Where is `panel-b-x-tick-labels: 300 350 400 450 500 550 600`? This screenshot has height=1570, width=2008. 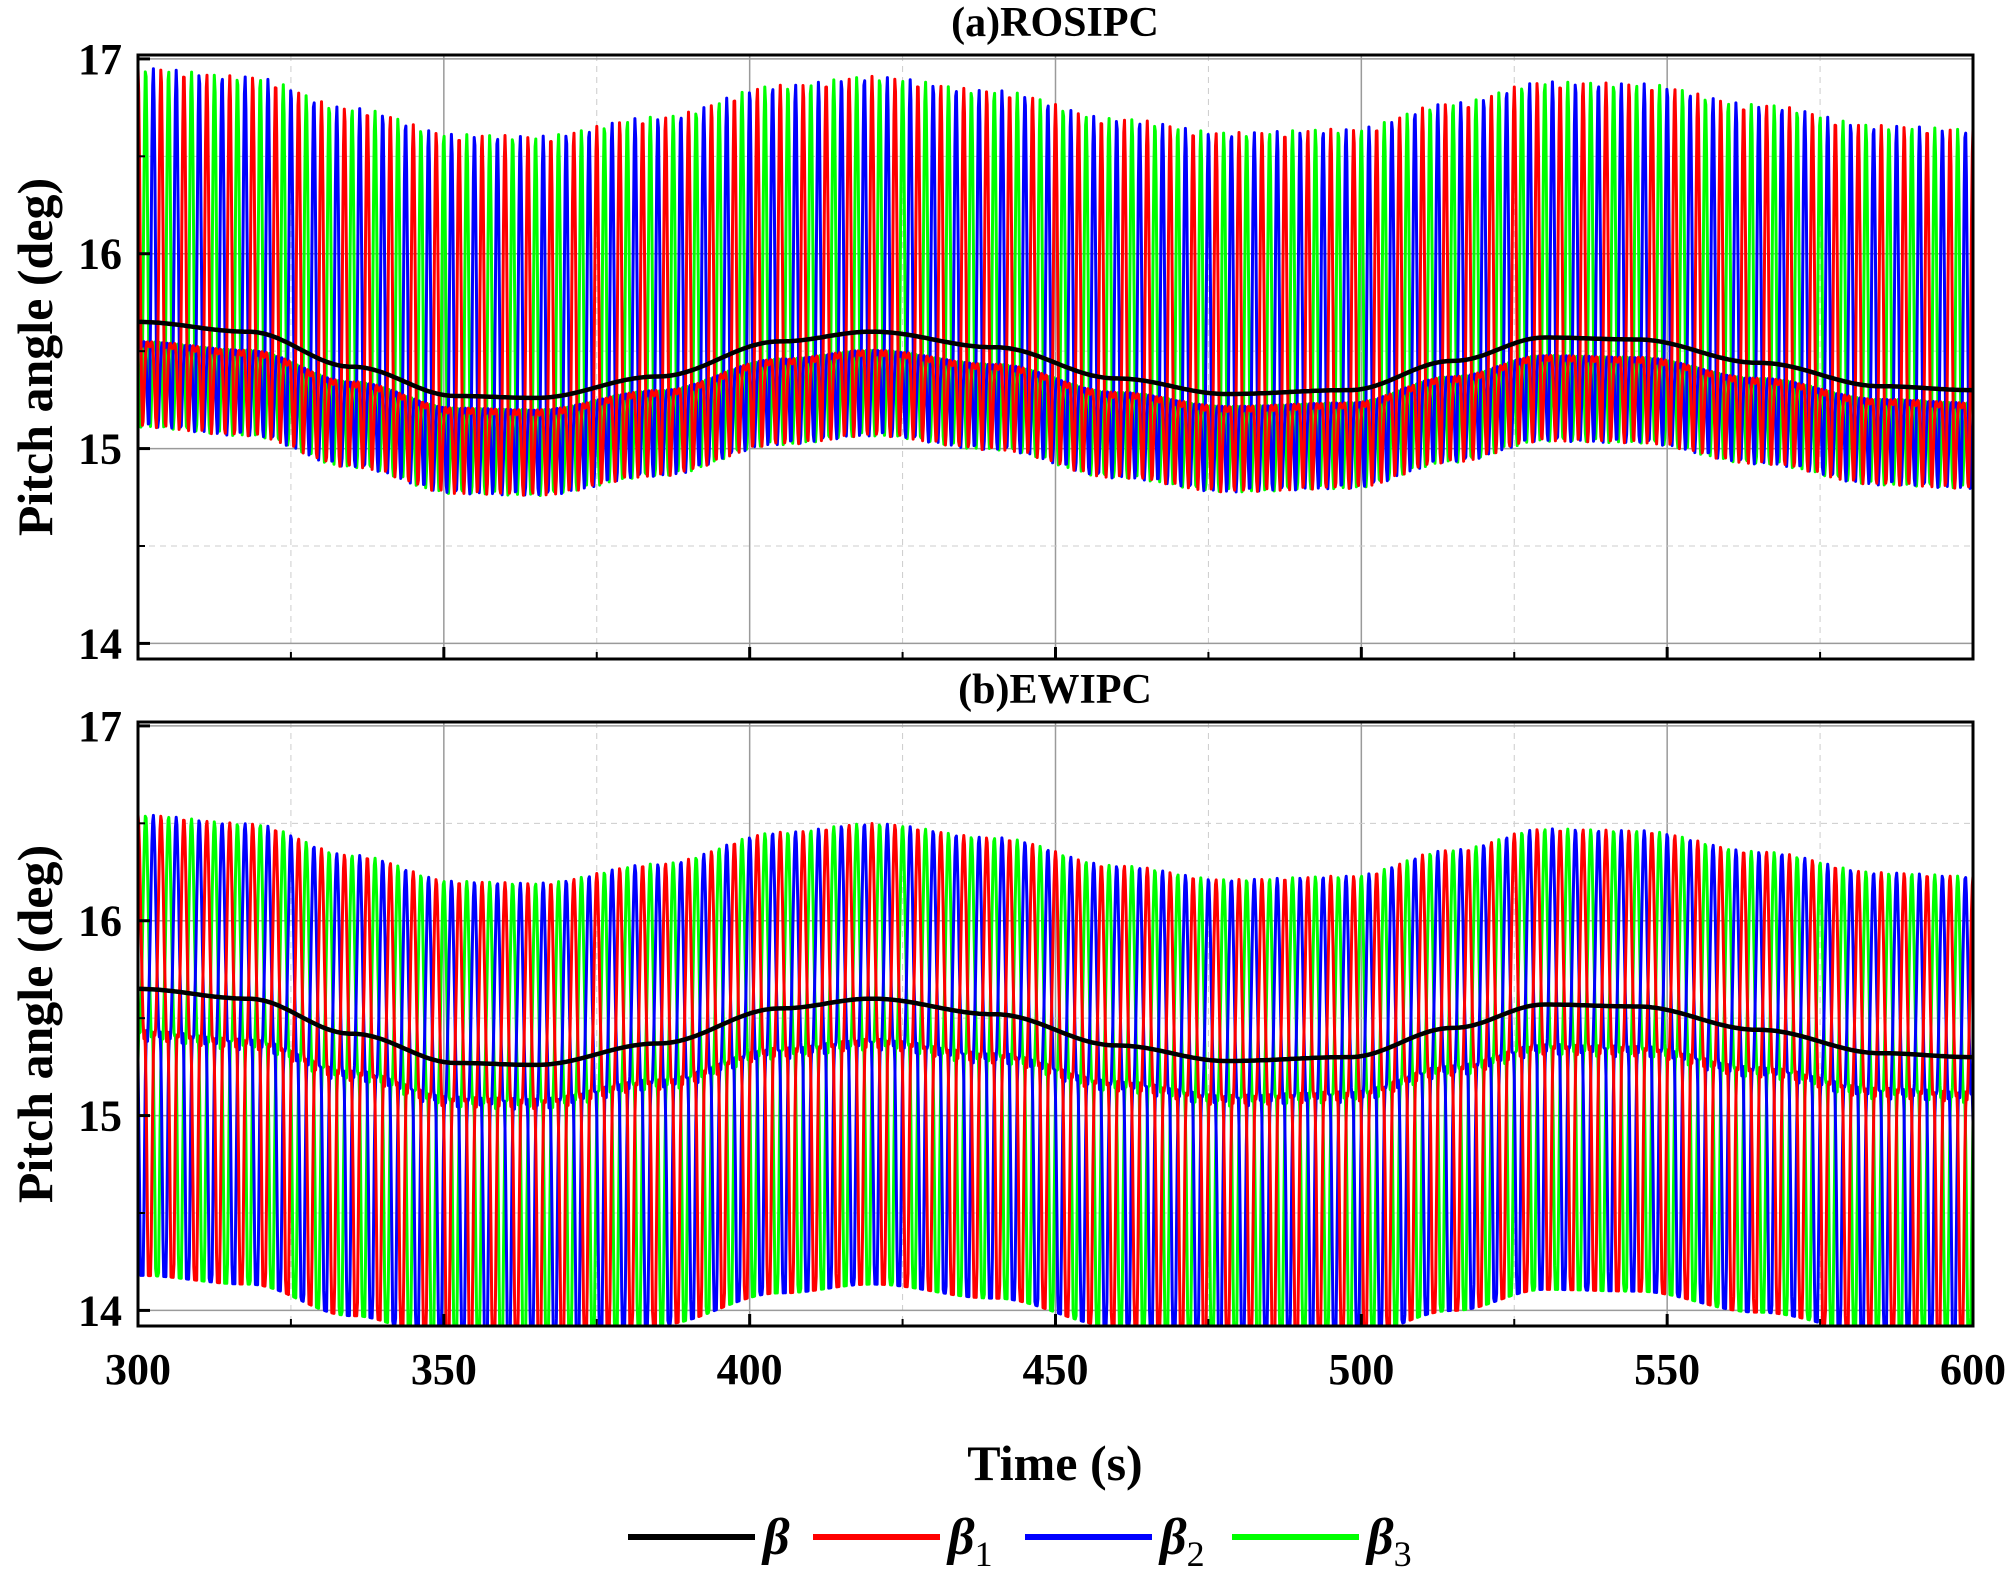
panel-b-x-tick-labels: 300 350 400 450 500 550 600 is located at coordinates (1055, 1369).